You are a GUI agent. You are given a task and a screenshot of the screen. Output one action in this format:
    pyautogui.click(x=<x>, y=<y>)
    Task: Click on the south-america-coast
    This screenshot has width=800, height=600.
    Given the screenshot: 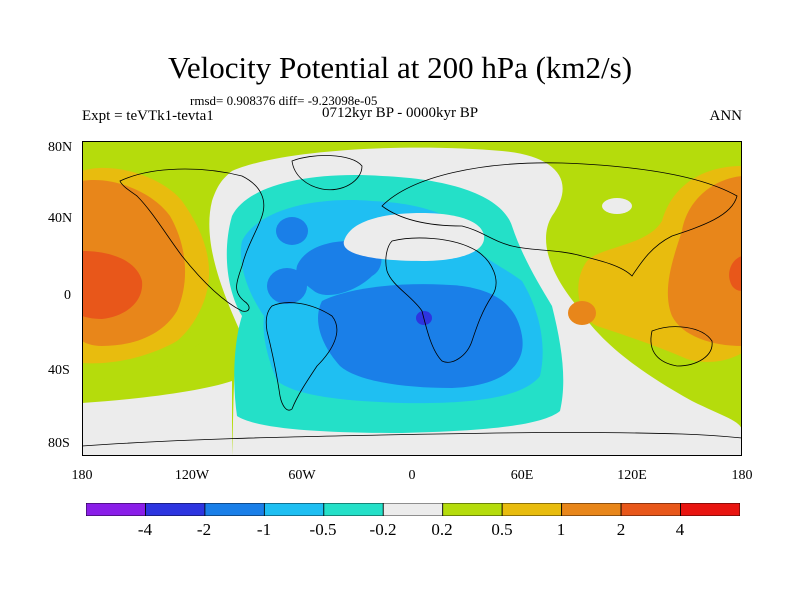 What is the action you would take?
    pyautogui.click(x=301, y=356)
    